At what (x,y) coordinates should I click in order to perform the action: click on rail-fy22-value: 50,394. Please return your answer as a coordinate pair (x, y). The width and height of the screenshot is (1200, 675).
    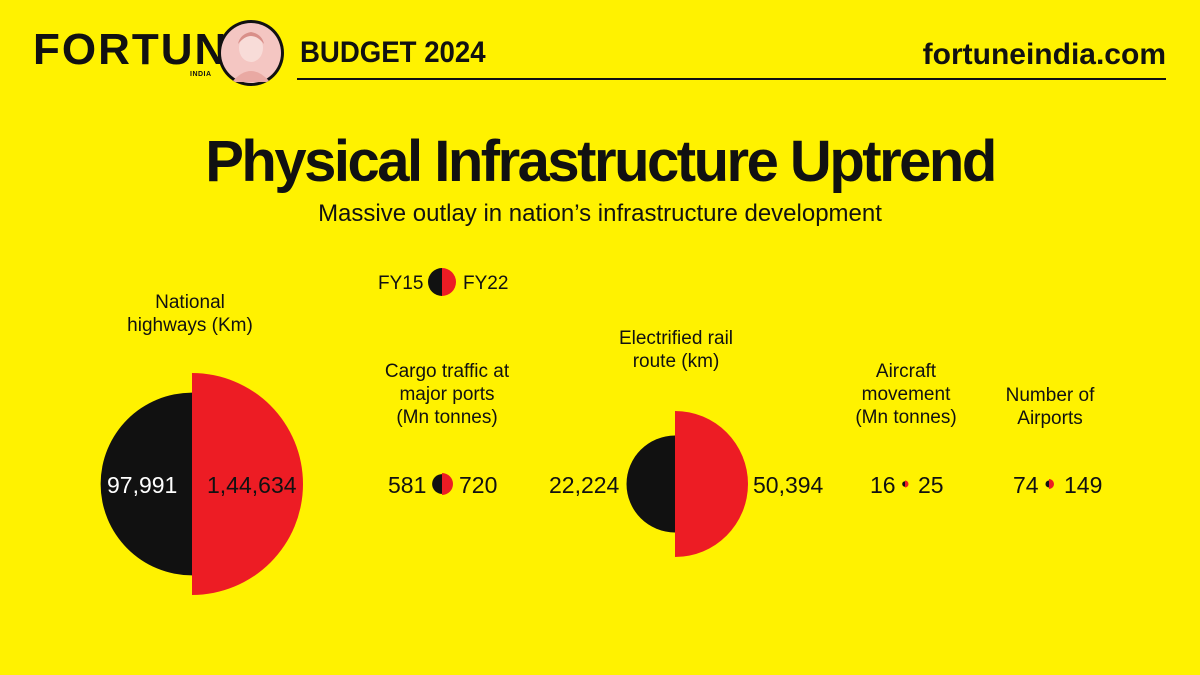
    Looking at the image, I should click on (788, 485).